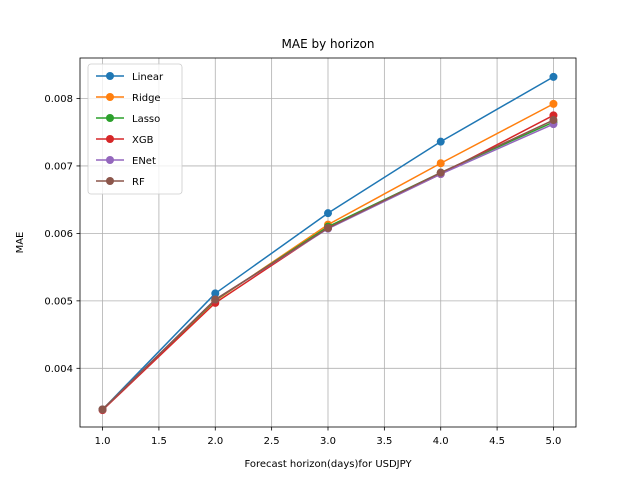 The height and width of the screenshot is (480, 640). Describe the element at coordinates (272, 441) in the screenshot. I see `x-tick-label: 2.5` at that location.